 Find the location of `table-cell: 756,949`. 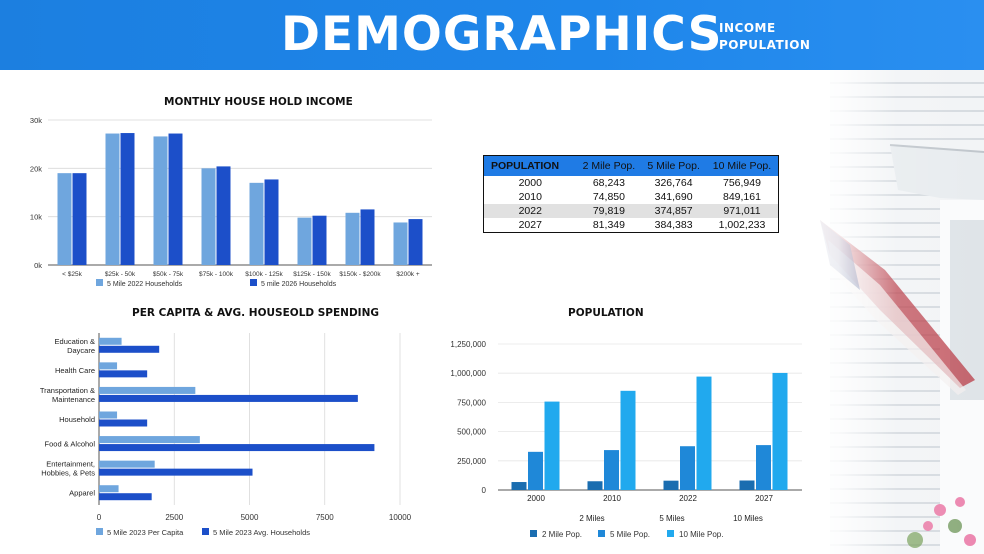

table-cell: 756,949 is located at coordinates (742, 183).